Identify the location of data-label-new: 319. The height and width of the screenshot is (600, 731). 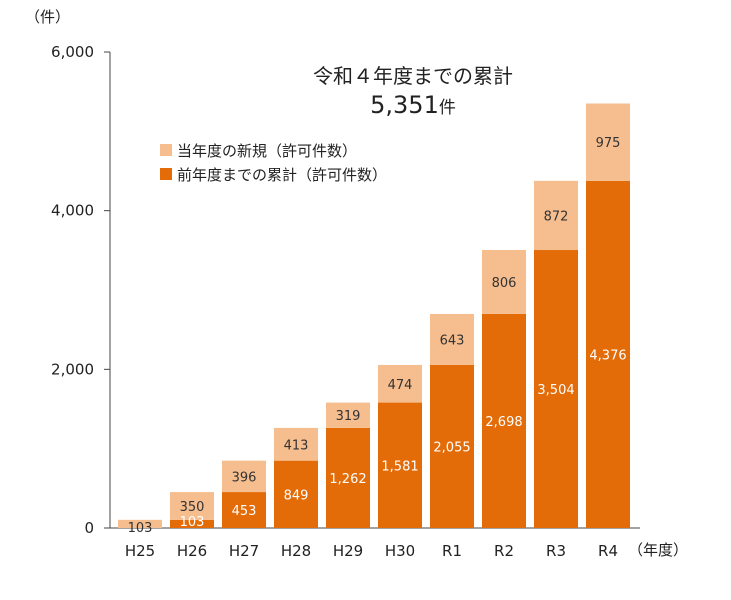
(348, 416).